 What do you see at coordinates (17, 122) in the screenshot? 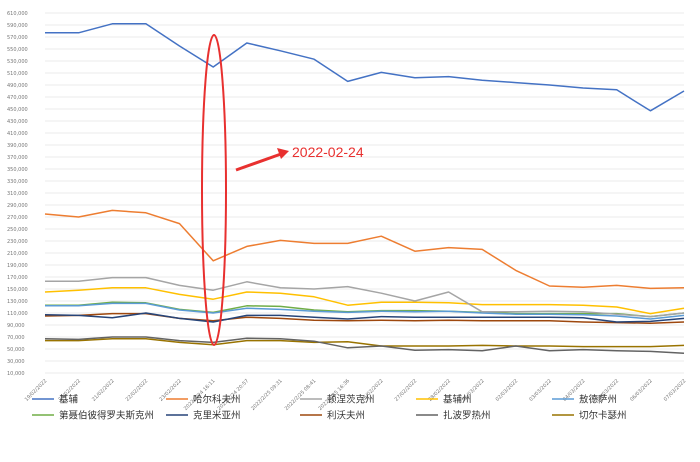
I see `y-tick-label: 430,000` at bounding box center [17, 122].